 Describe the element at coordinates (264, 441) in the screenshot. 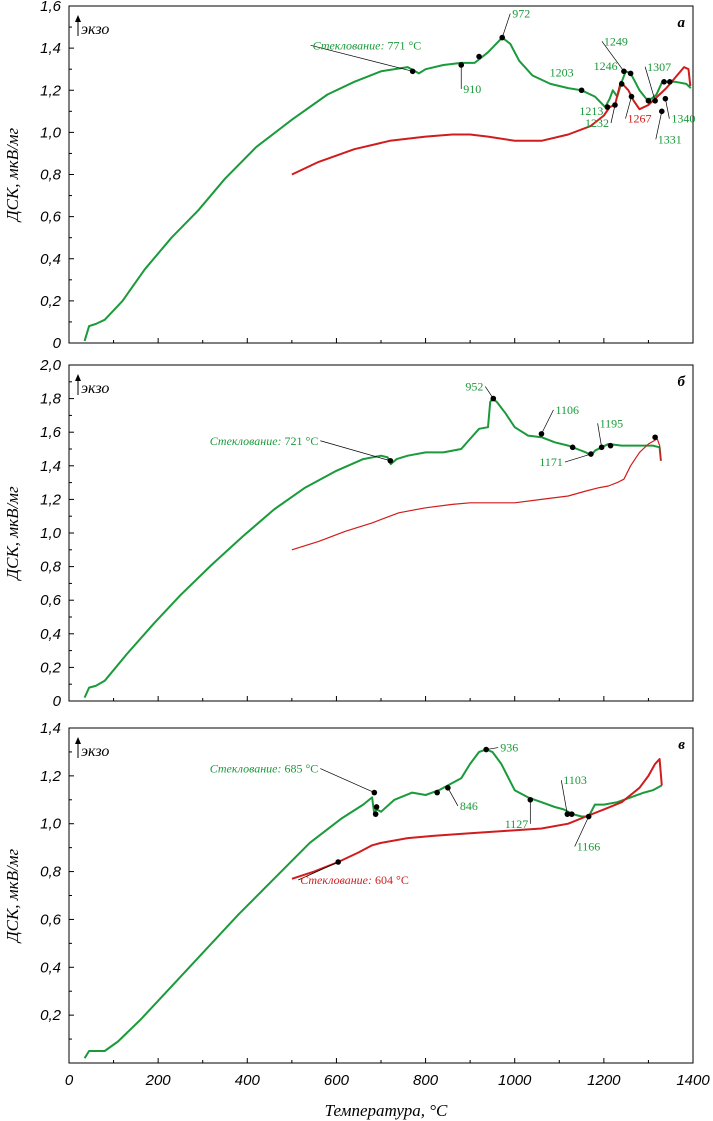

I see `point-annotation: Стеклование: 721 °C` at that location.